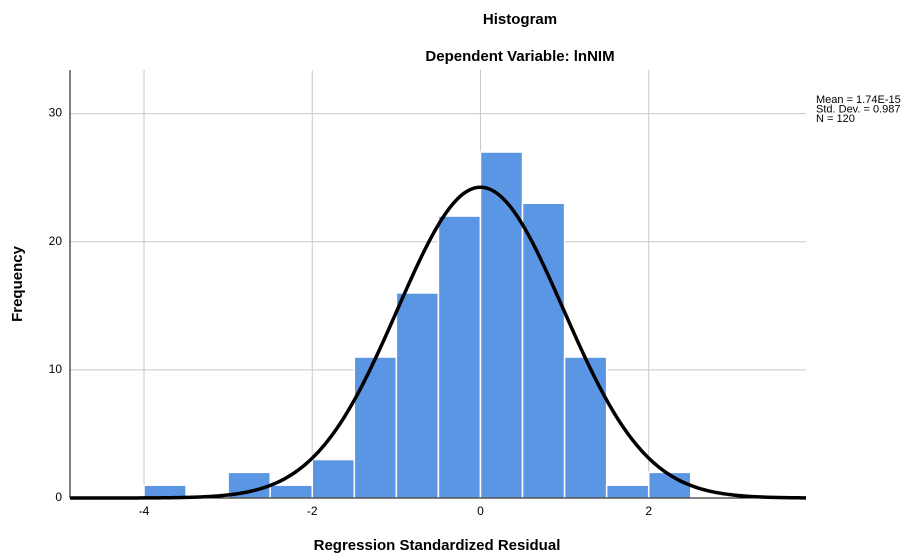 The image size is (922, 557). What do you see at coordinates (58, 497) in the screenshot?
I see `y-tick-label: 0` at bounding box center [58, 497].